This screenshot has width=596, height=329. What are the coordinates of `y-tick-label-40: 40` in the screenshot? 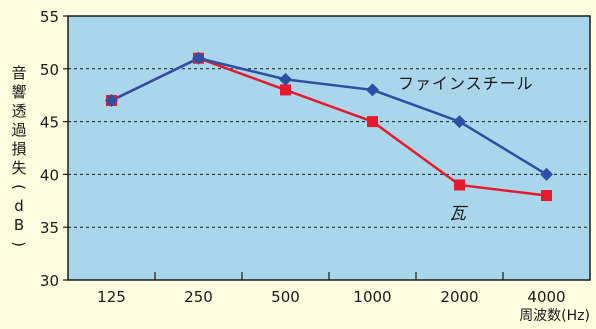 It's located at (49, 175).